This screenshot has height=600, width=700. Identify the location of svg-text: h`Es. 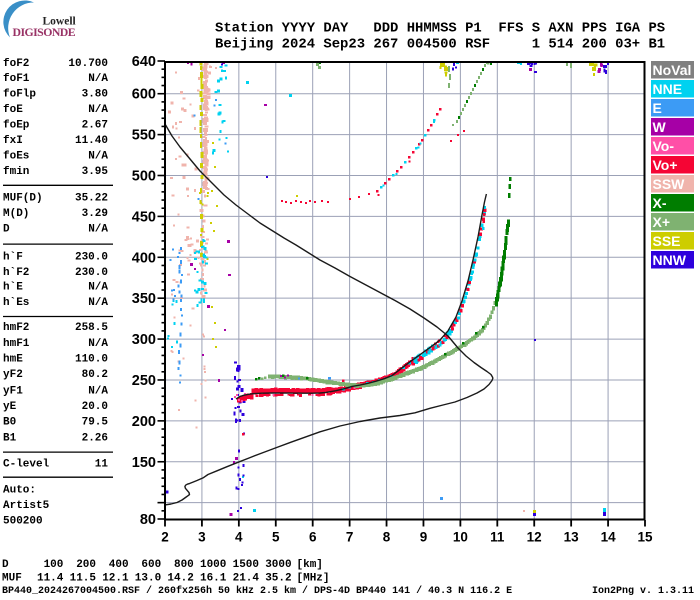
(16, 303).